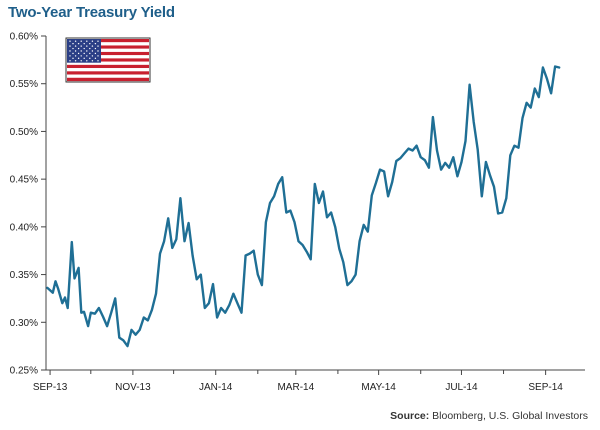  Describe the element at coordinates (24, 37) in the screenshot. I see `y-tick-label: 0.60%` at that location.